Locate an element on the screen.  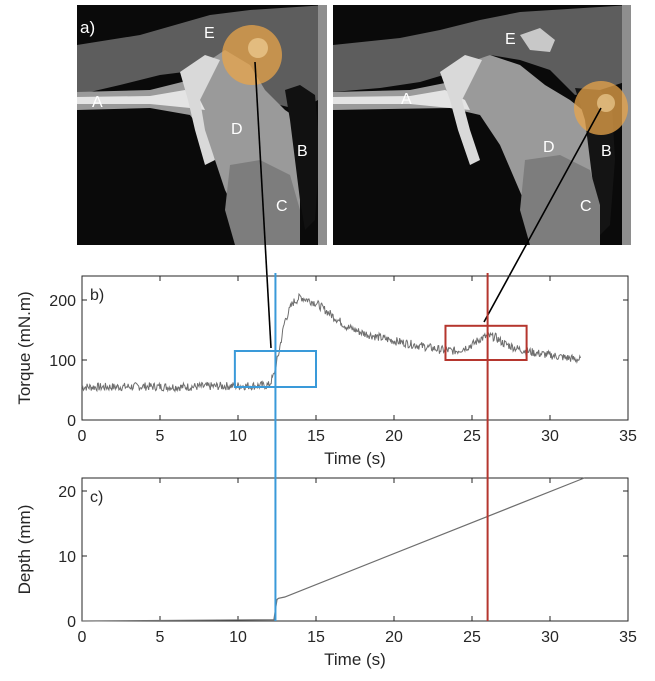
y-tick-label: 100 is located at coordinates (62, 361).